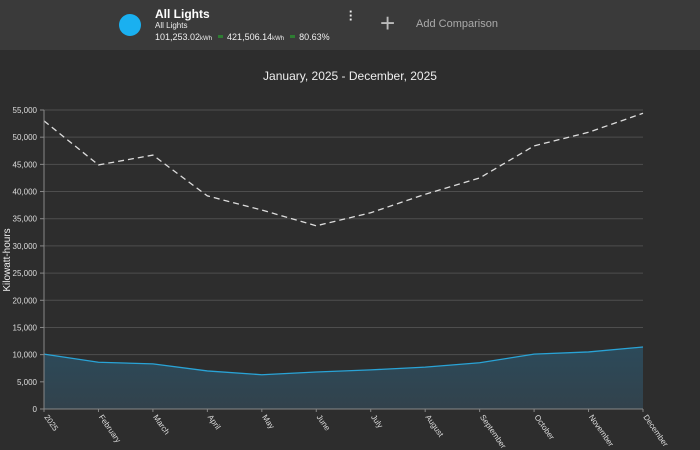 The image size is (700, 450). What do you see at coordinates (171, 25) in the screenshot?
I see `series-subtitle: All Lights` at bounding box center [171, 25].